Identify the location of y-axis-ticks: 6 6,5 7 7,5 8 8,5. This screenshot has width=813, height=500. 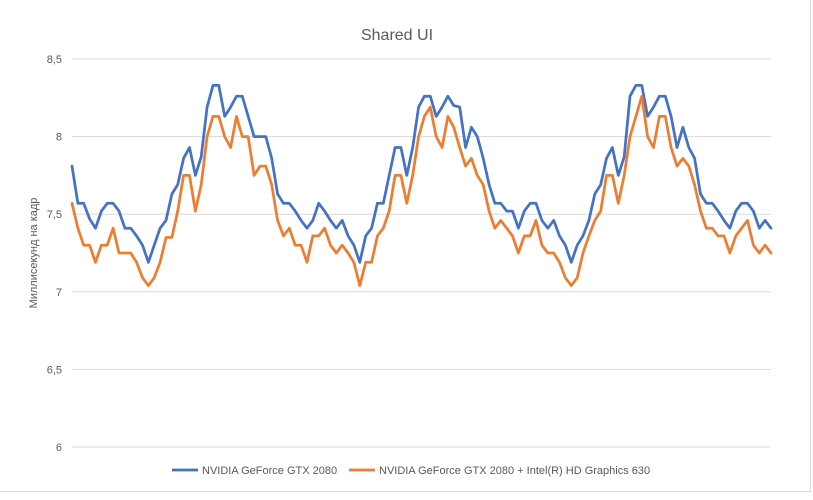
(54, 254).